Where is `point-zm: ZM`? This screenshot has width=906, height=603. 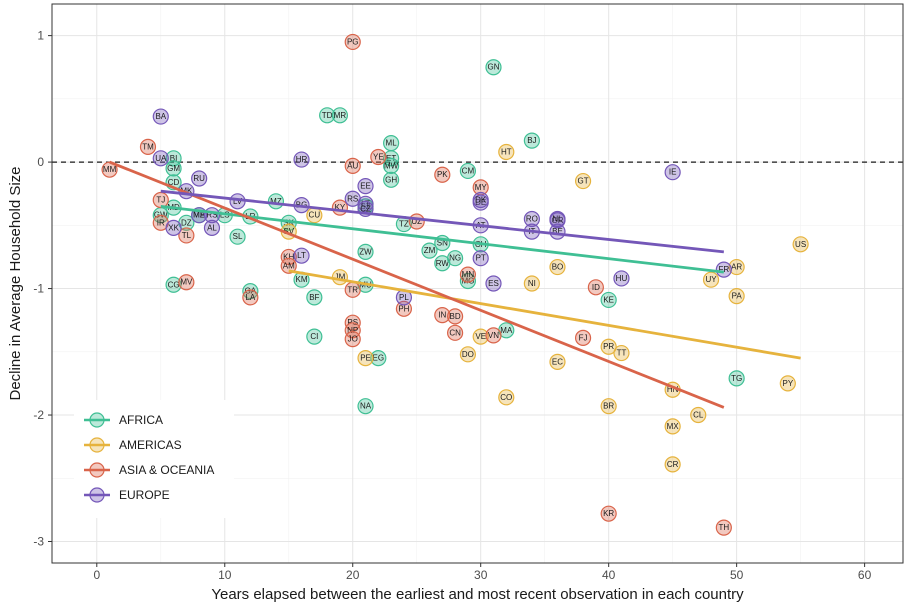
point-zm: ZM is located at coordinates (429, 250).